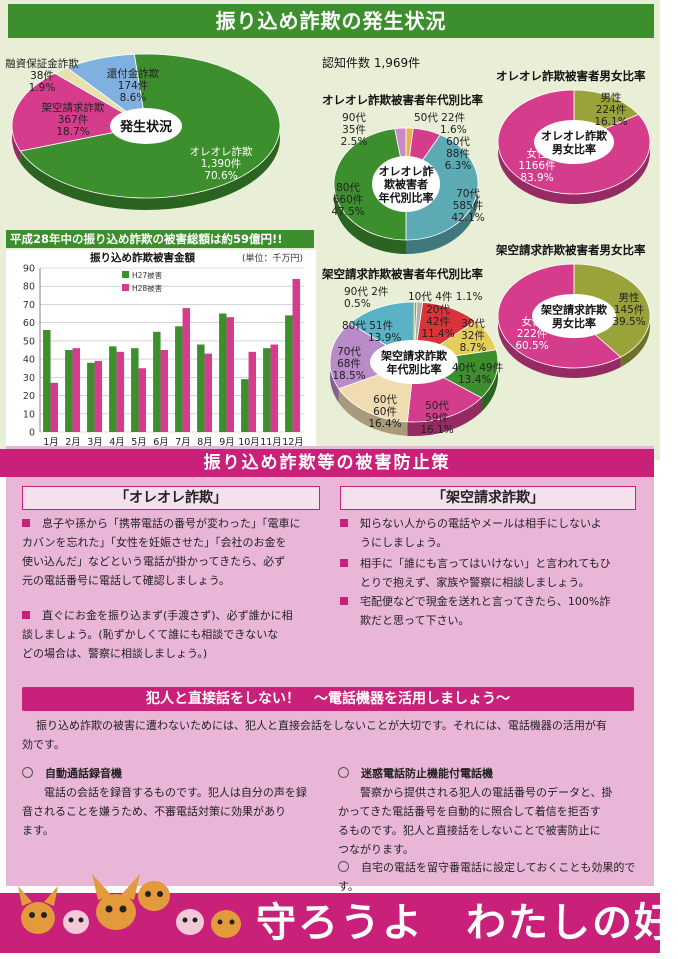 The height and width of the screenshot is (959, 678). I want to click on label-ore-90s: 90代 35件 2.5%, so click(354, 130).